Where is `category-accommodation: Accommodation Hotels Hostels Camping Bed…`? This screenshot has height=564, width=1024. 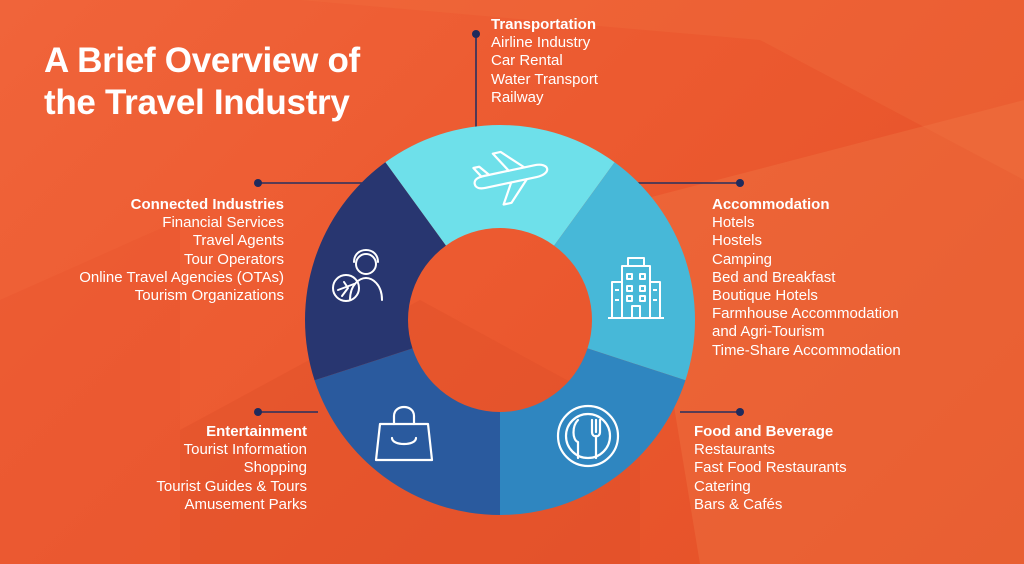
category-accommodation: Accommodation Hotels Hostels Camping Bed… is located at coordinates (806, 278).